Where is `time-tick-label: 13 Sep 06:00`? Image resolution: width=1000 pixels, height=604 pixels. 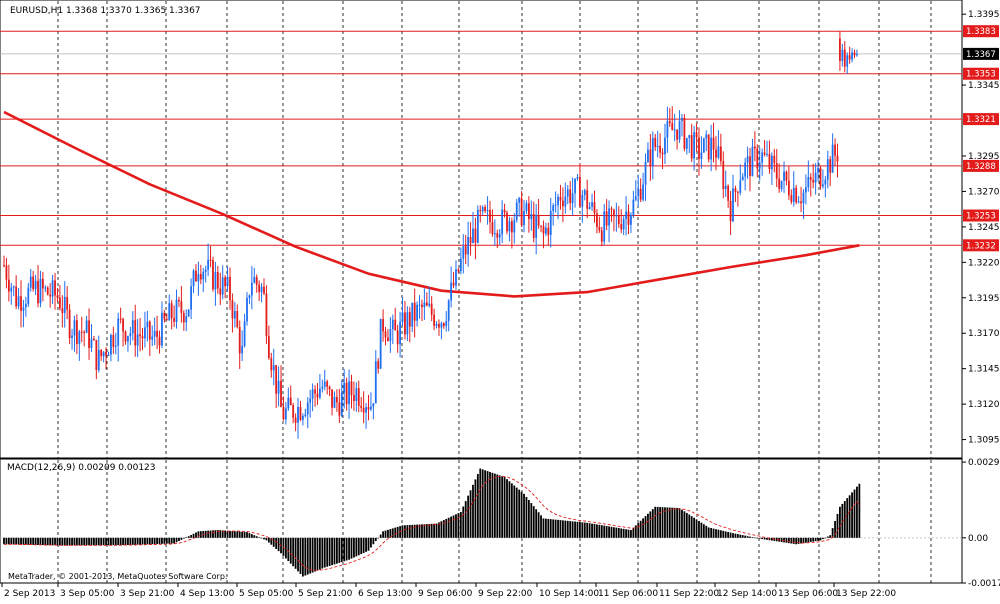
time-tick-label: 13 Sep 06:00 is located at coordinates (808, 594).